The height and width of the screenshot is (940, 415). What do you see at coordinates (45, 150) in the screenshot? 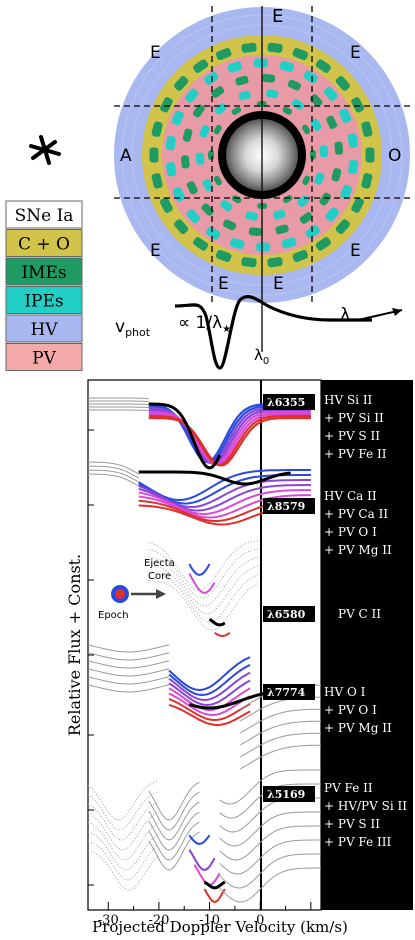
I see `observer-eye-icon` at bounding box center [45, 150].